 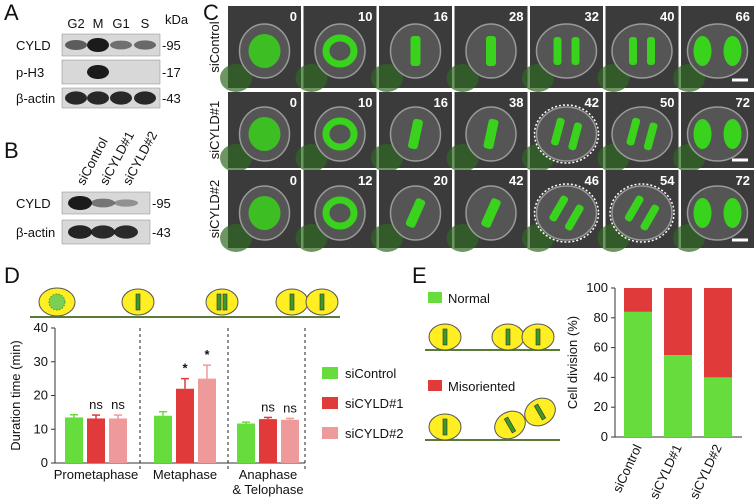 I want to click on y-tick-label: 100, so click(x=597, y=287).